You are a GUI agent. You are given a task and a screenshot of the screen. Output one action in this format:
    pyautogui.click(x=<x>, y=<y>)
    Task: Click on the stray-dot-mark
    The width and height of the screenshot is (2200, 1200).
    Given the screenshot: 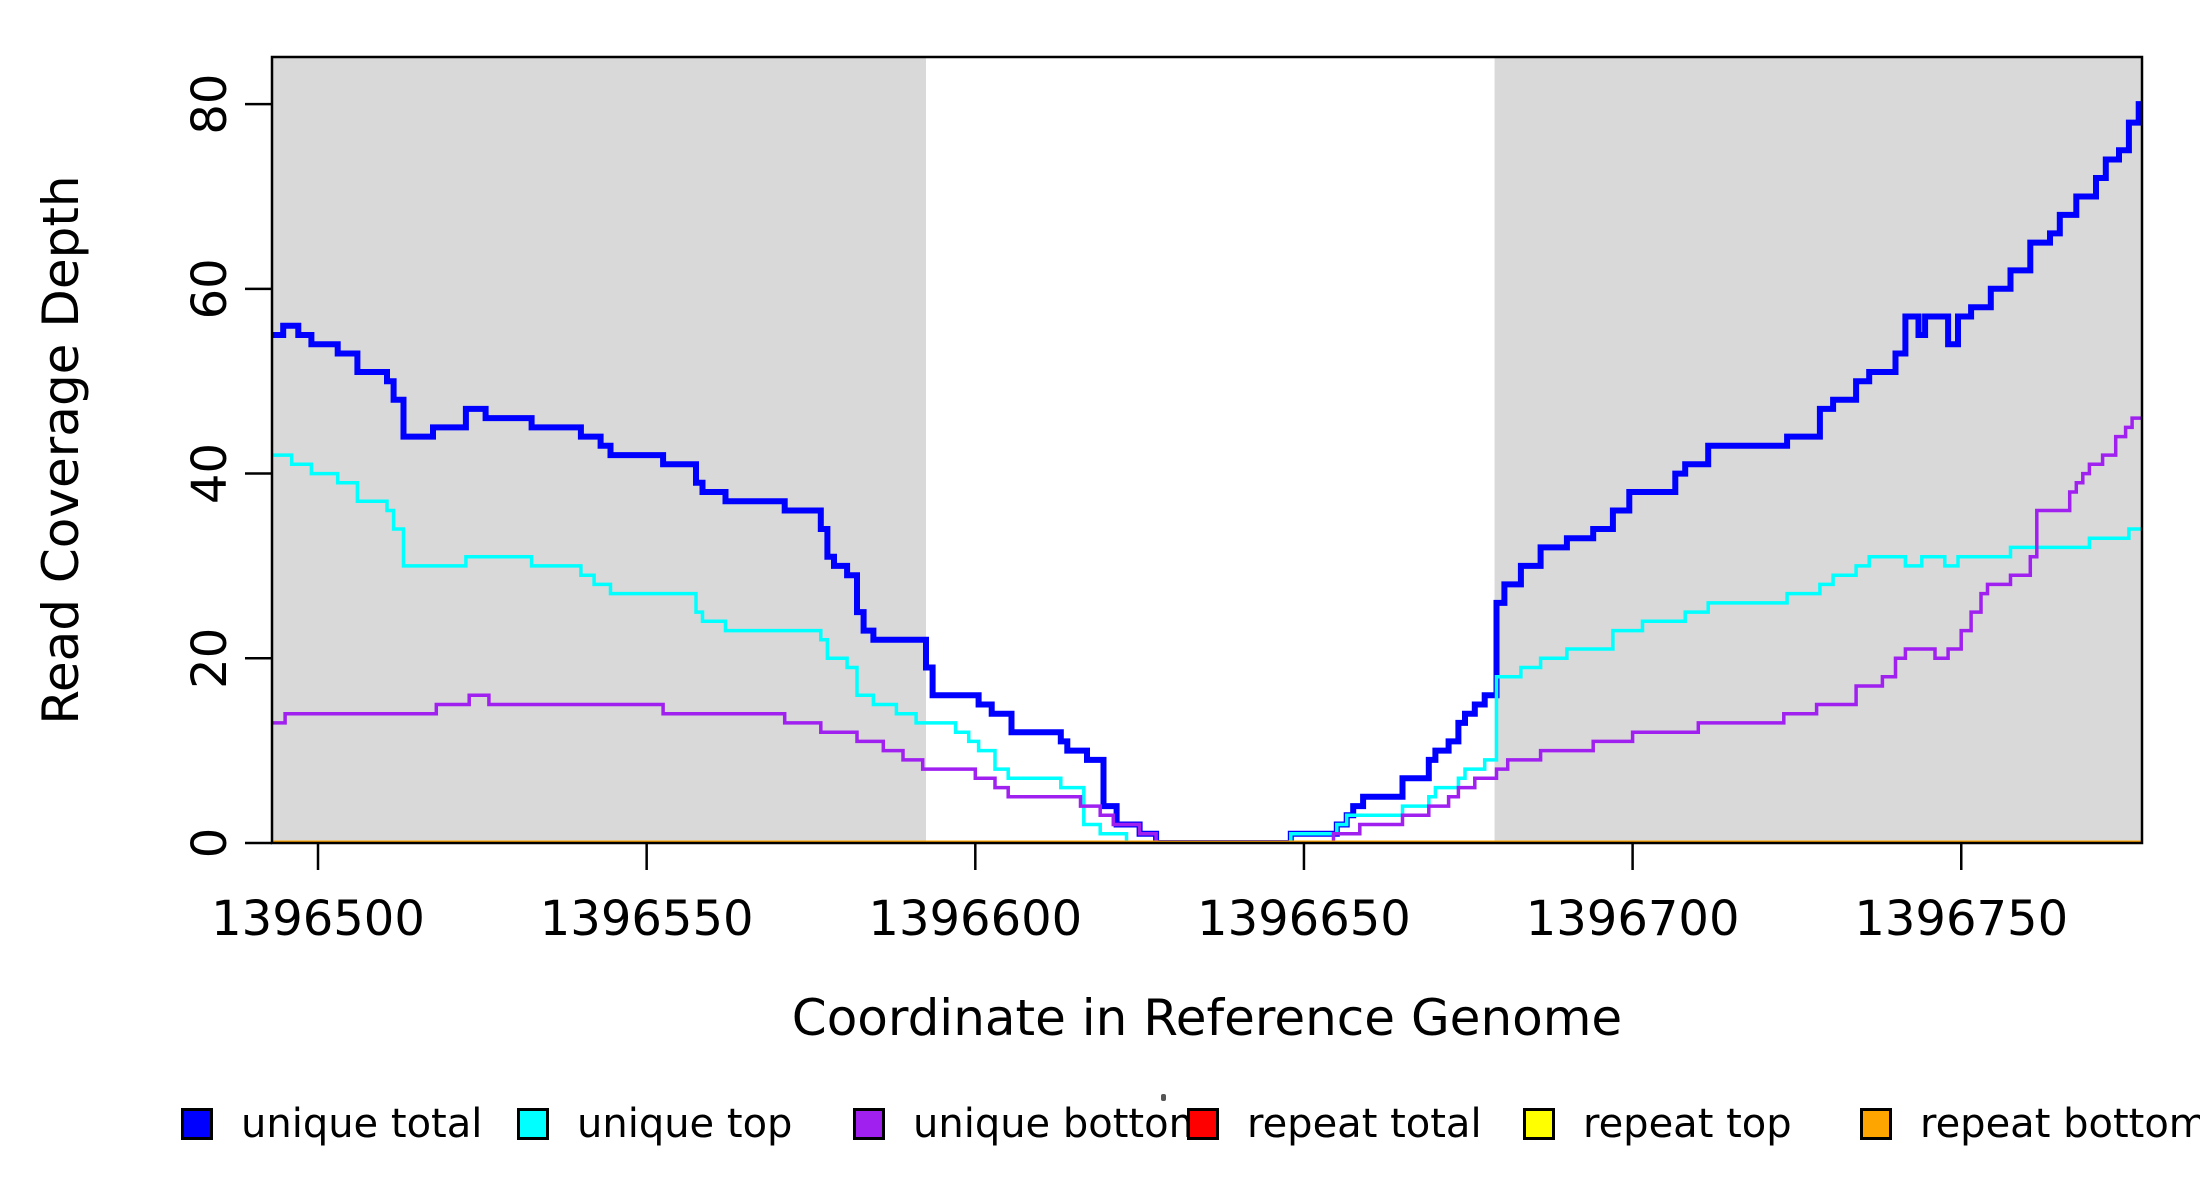 What is the action you would take?
    pyautogui.click(x=1163, y=1097)
    